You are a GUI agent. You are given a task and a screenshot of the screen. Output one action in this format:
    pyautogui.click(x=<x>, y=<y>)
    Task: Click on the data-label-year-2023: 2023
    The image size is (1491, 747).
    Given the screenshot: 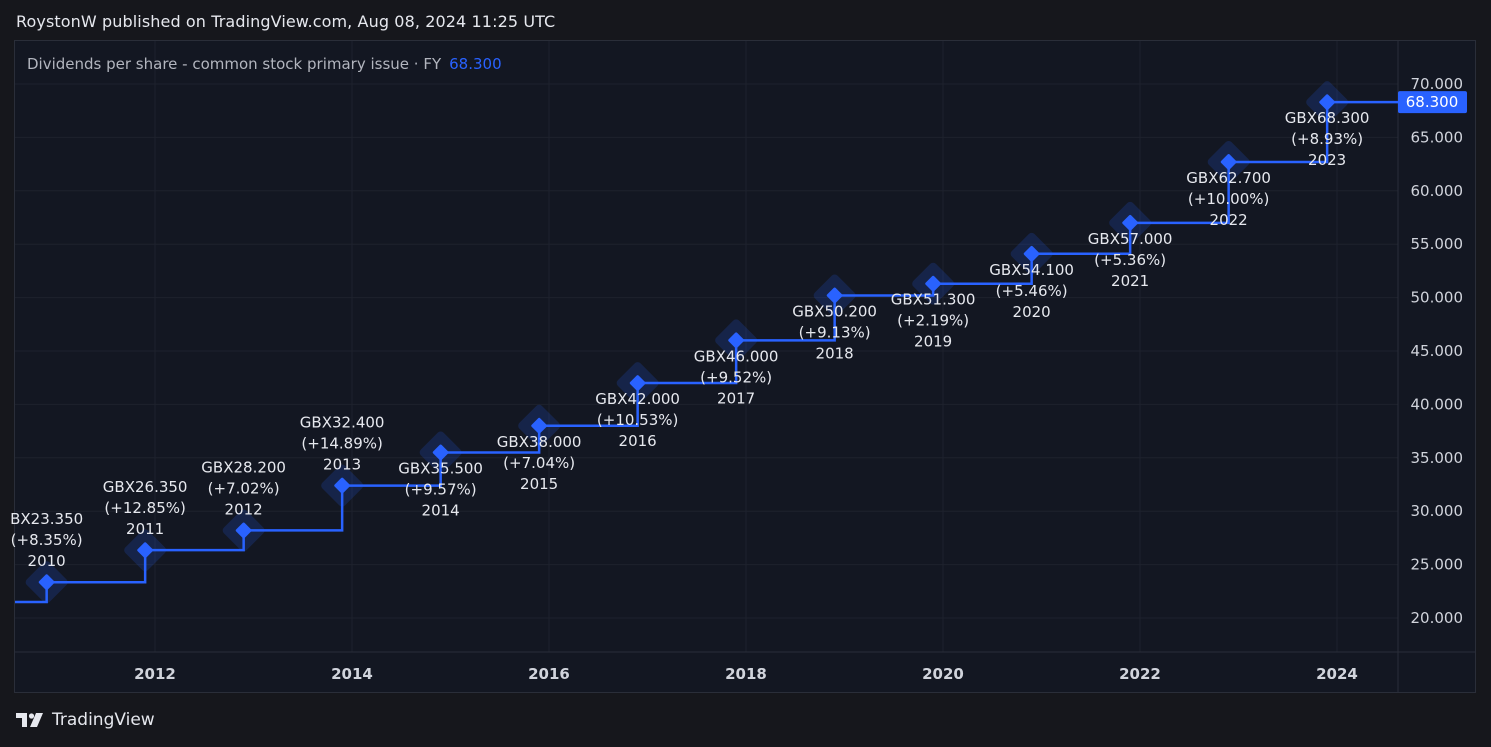 What is the action you would take?
    pyautogui.click(x=1327, y=160)
    